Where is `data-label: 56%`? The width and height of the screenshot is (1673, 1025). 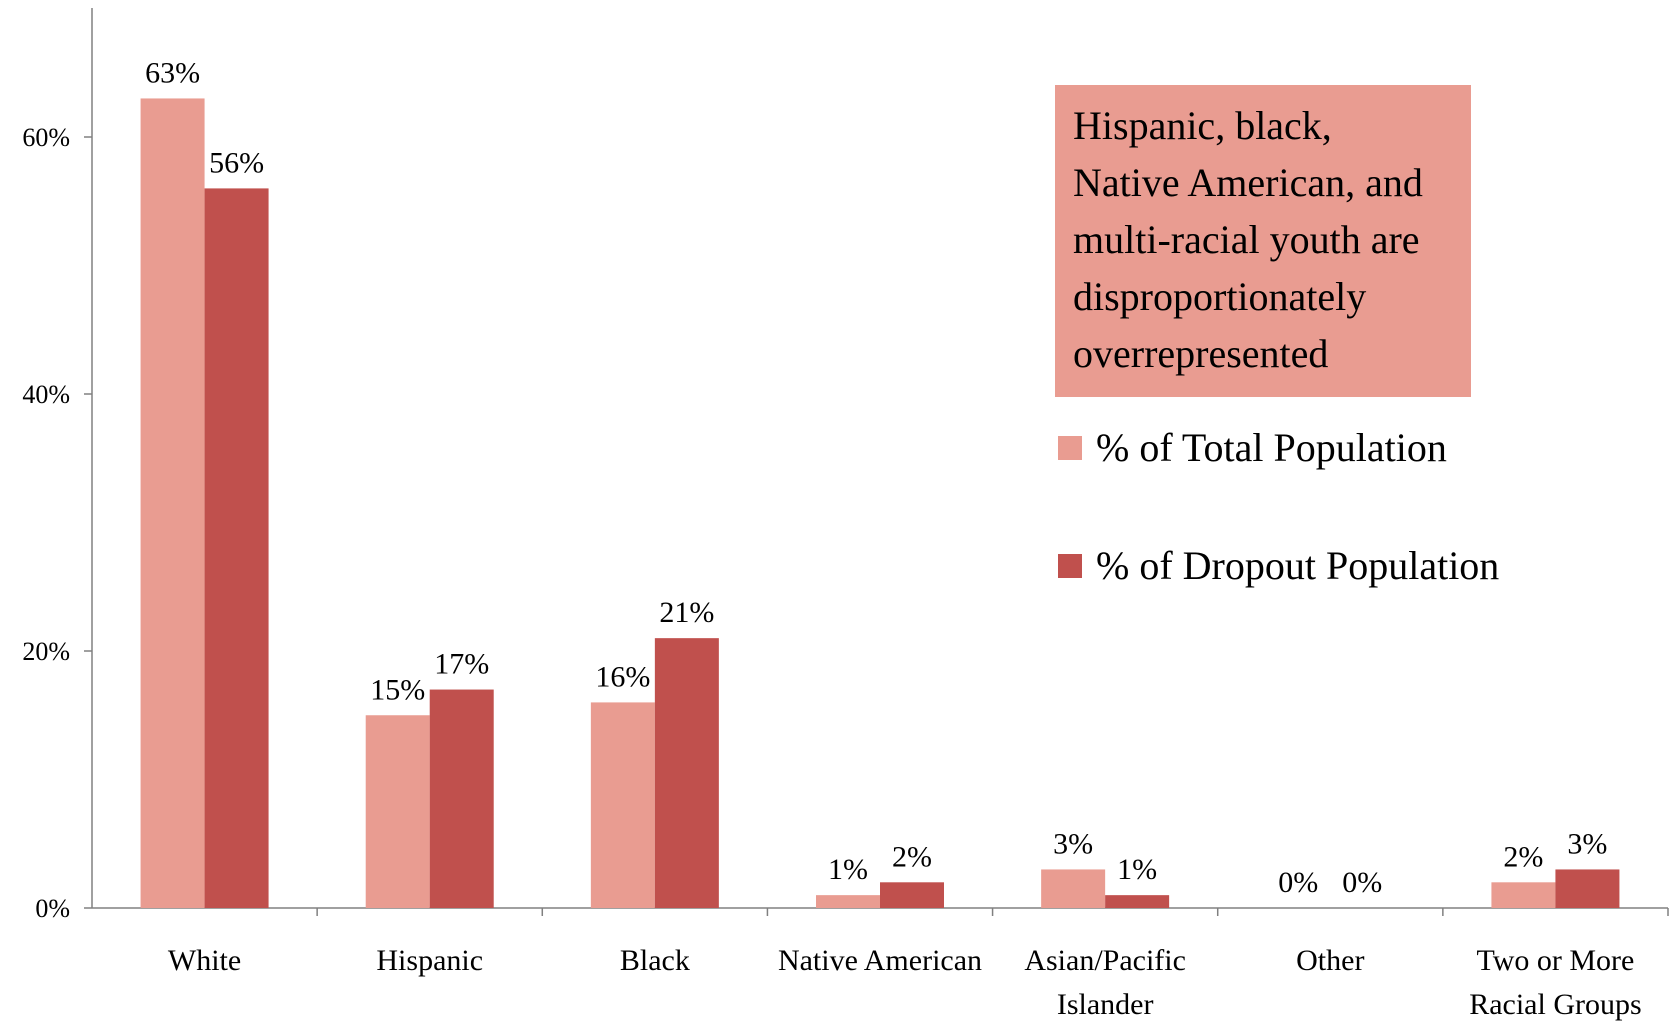
data-label: 56% is located at coordinates (236, 162).